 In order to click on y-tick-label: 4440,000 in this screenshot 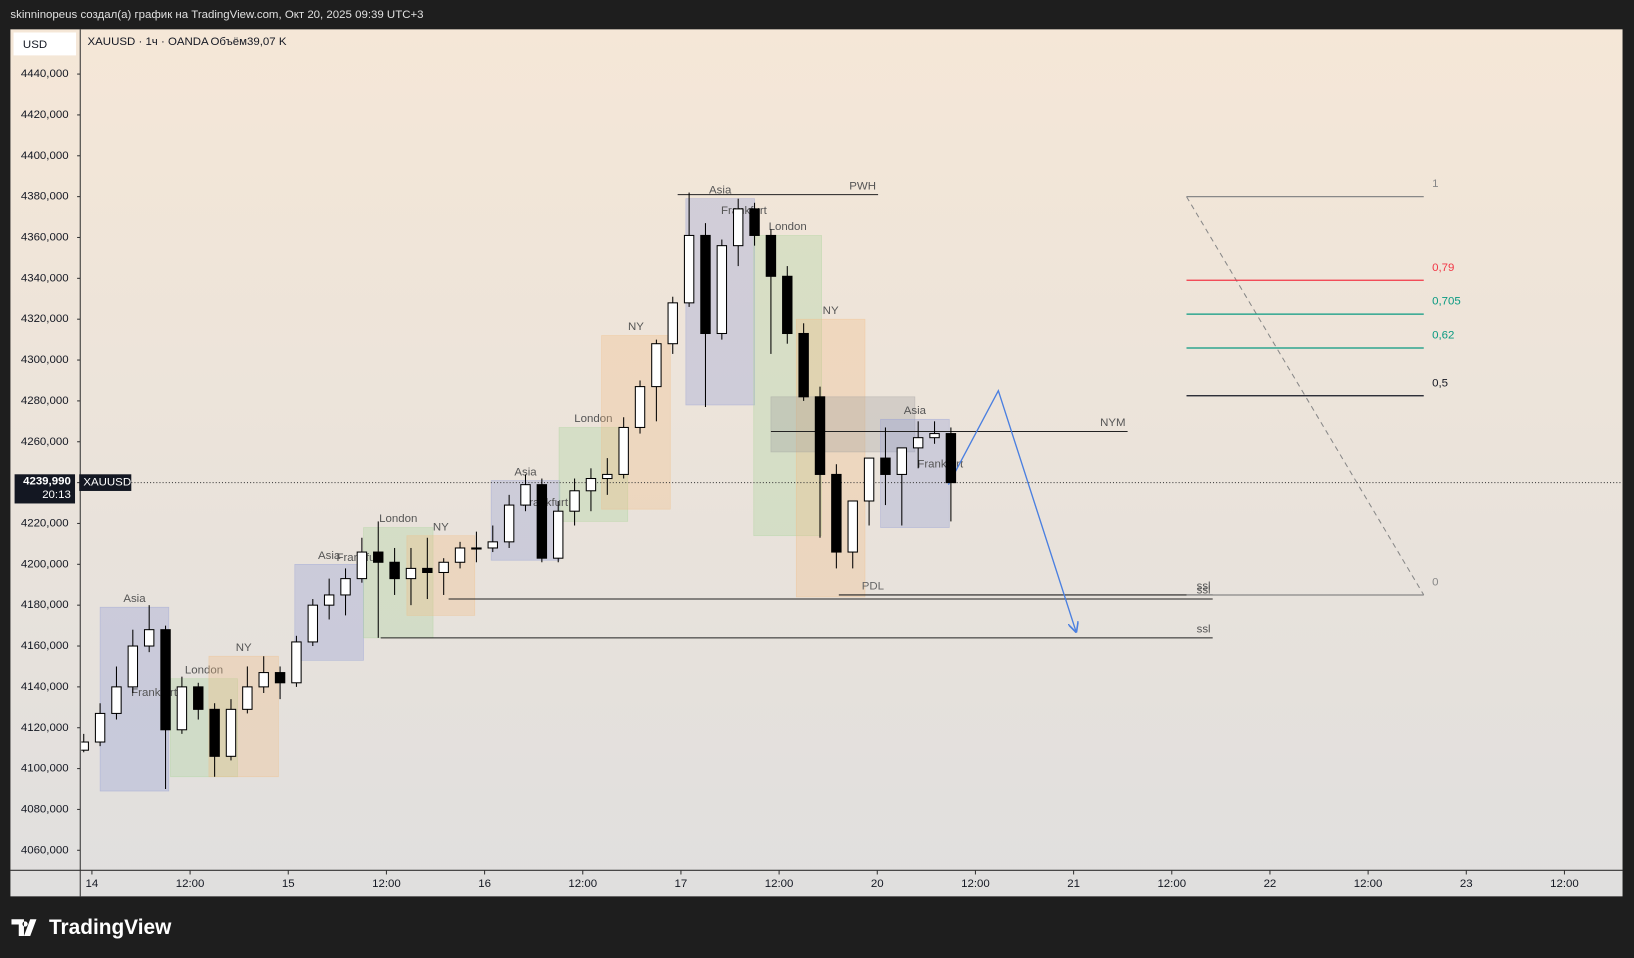, I will do `click(45, 74)`.